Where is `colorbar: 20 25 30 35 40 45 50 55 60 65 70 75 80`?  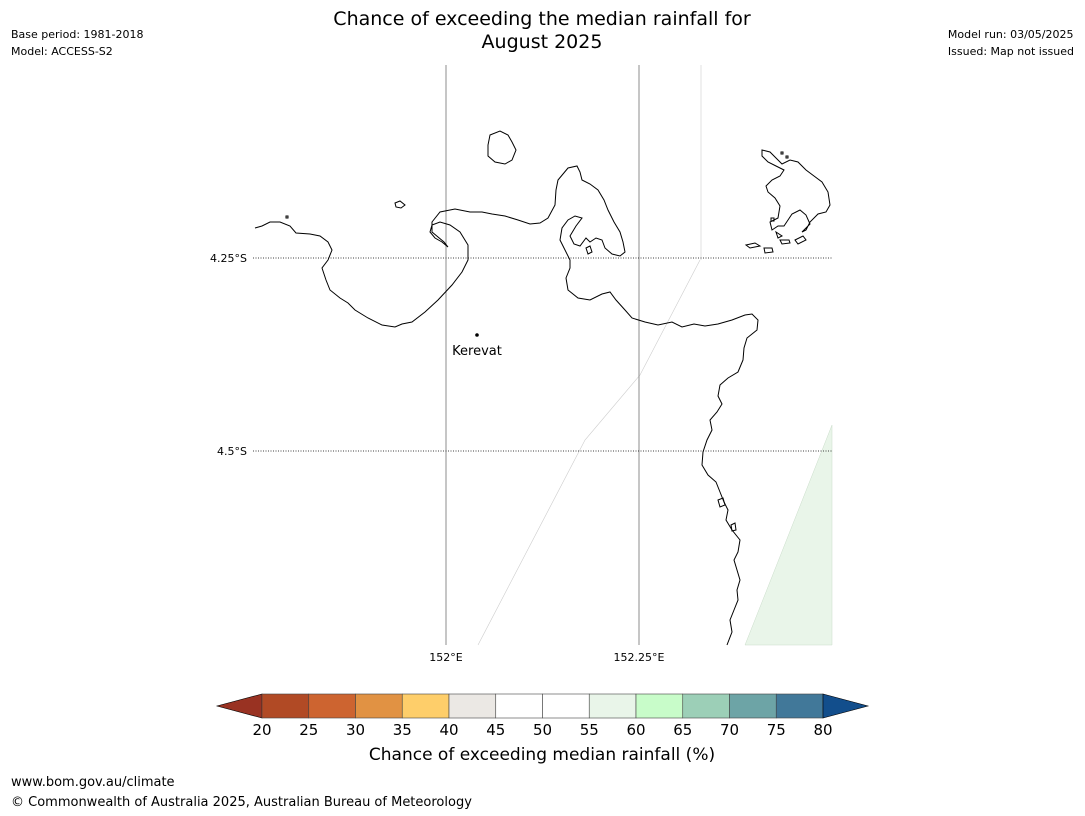 colorbar: 20 25 30 35 40 45 50 55 60 65 70 75 80 is located at coordinates (542, 716).